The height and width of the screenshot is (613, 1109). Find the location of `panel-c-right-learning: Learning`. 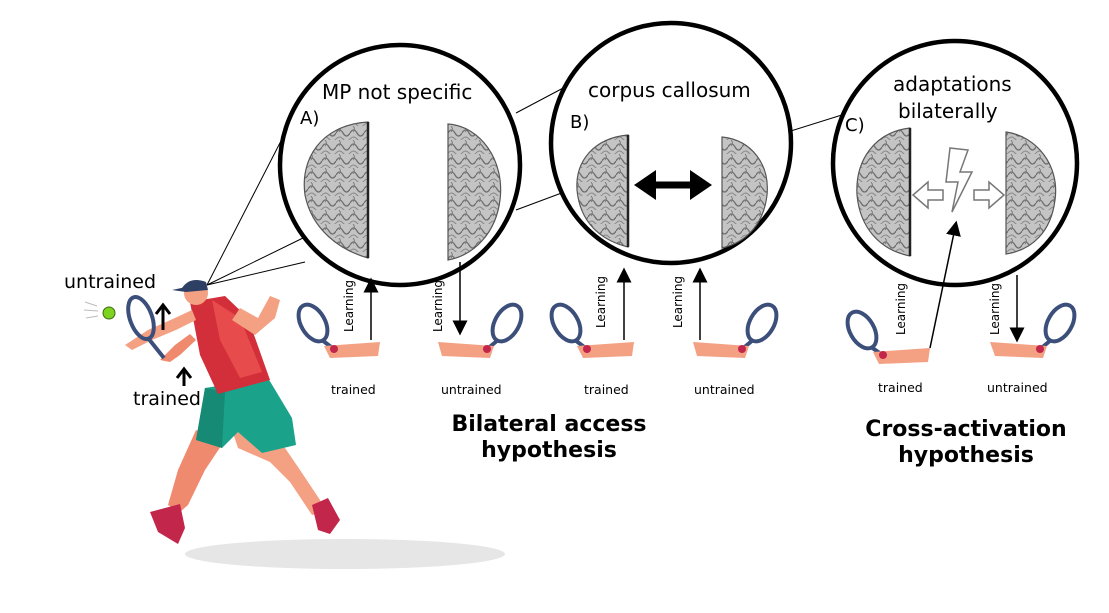

panel-c-right-learning: Learning is located at coordinates (995, 309).